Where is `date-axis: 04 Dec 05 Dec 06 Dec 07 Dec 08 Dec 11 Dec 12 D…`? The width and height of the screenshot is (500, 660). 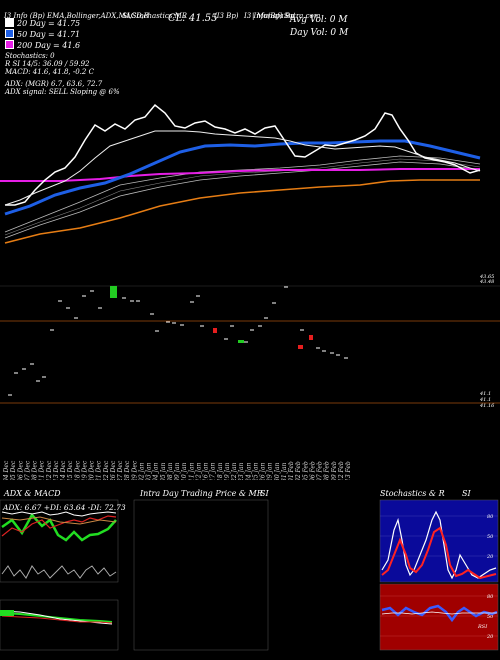
date-axis: 04 Dec 05 Dec 06 Dec 07 Dec 08 Dec 11 Dec 12 D… is located at coordinates (177, 470).